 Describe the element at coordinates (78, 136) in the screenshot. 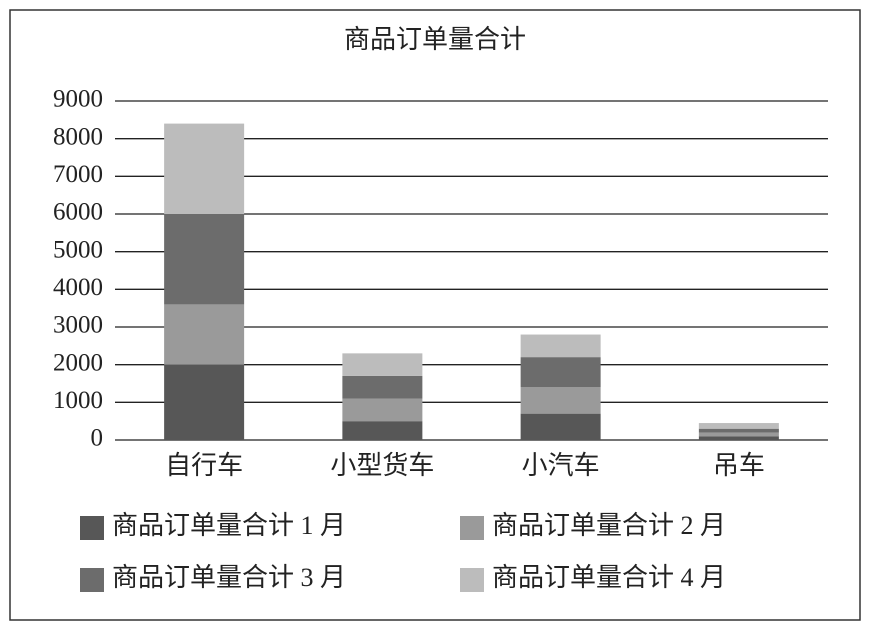

I see `y-tick-label: 8000` at that location.